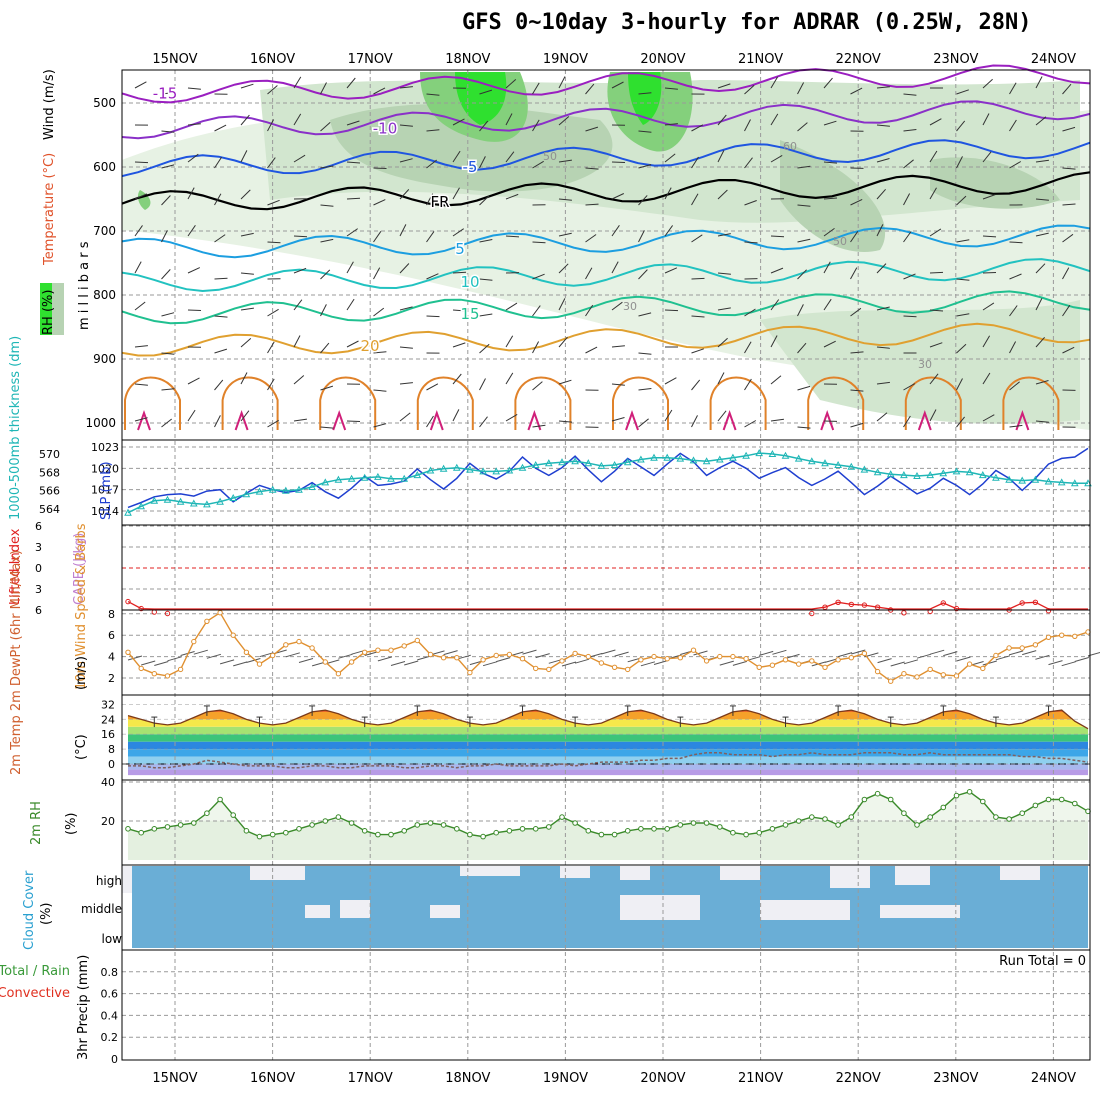 This screenshot has width=1100, height=1104. What do you see at coordinates (110, 972) in the screenshot?
I see `precip-tick-label: 0.8` at bounding box center [110, 972].